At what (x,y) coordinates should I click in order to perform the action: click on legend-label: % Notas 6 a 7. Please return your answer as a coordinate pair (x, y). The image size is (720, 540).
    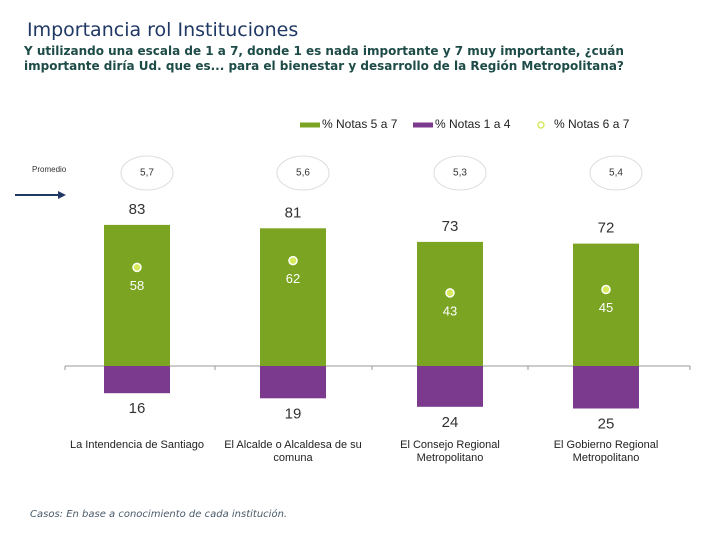
    Looking at the image, I should click on (592, 124).